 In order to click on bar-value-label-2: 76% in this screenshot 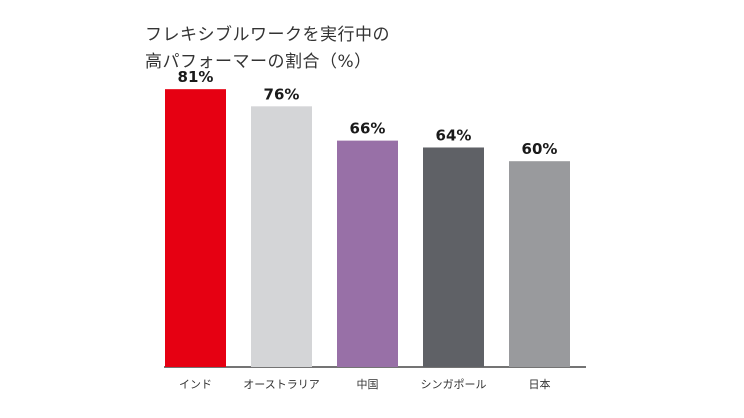, I will do `click(282, 94)`.